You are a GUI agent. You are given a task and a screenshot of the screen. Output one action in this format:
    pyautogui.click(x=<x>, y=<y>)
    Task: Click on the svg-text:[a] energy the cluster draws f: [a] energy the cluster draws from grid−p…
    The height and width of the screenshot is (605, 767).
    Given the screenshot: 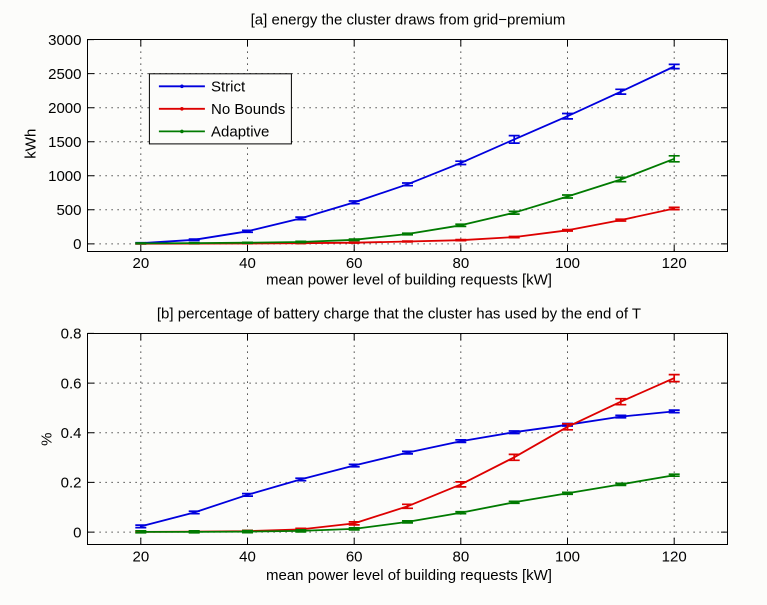 What is the action you would take?
    pyautogui.click(x=408, y=19)
    